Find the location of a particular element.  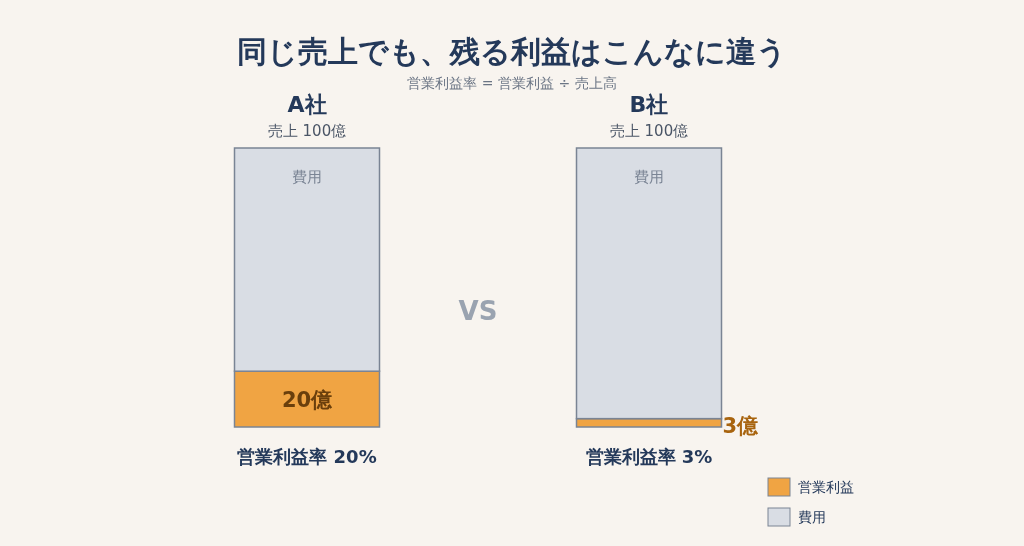

data-label: 3億 is located at coordinates (741, 426).